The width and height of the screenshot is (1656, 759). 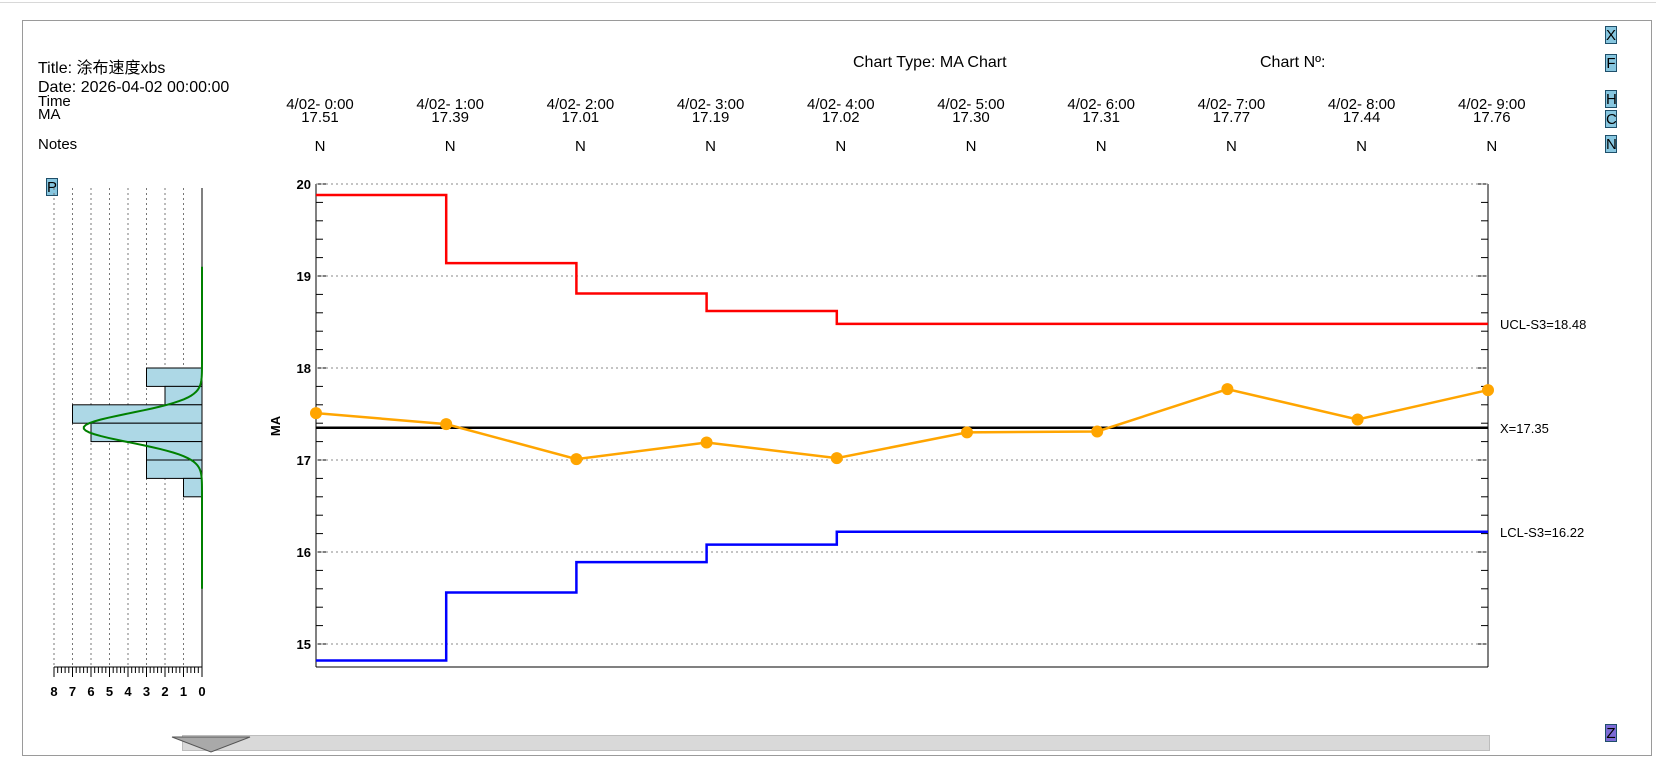 What do you see at coordinates (90, 691) in the screenshot?
I see `hist-x-tick-label: 6` at bounding box center [90, 691].